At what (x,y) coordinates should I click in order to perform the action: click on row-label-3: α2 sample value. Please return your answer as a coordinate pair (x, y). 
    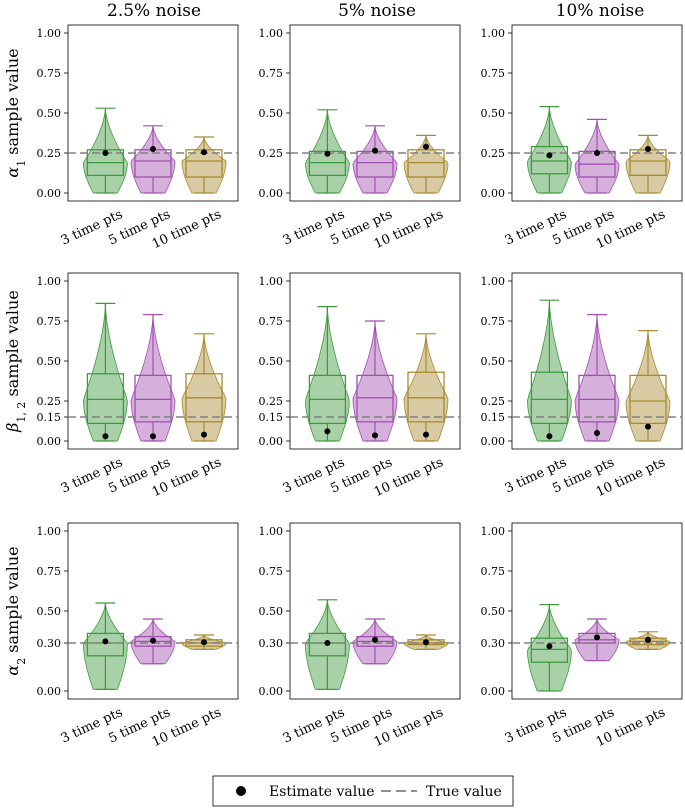
    Looking at the image, I should click on (15, 610).